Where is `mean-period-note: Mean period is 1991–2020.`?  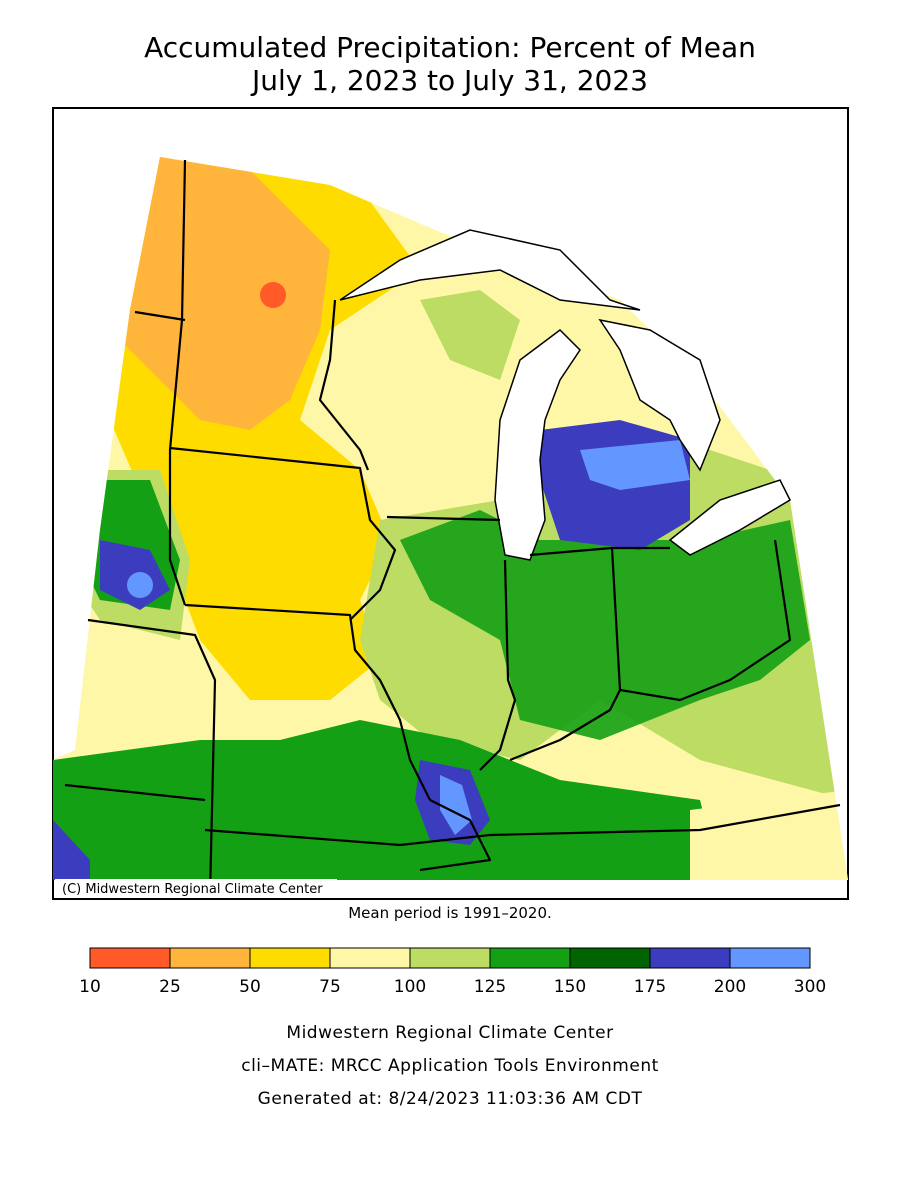 mean-period-note: Mean period is 1991–2020. is located at coordinates (450, 913).